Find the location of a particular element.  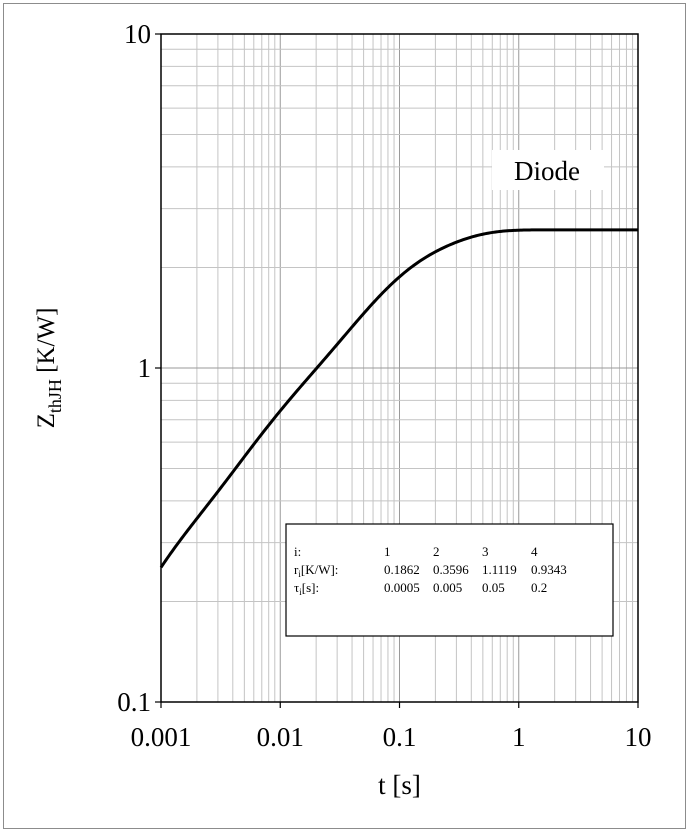

params-row-label: τi[s]: is located at coordinates (306, 588).